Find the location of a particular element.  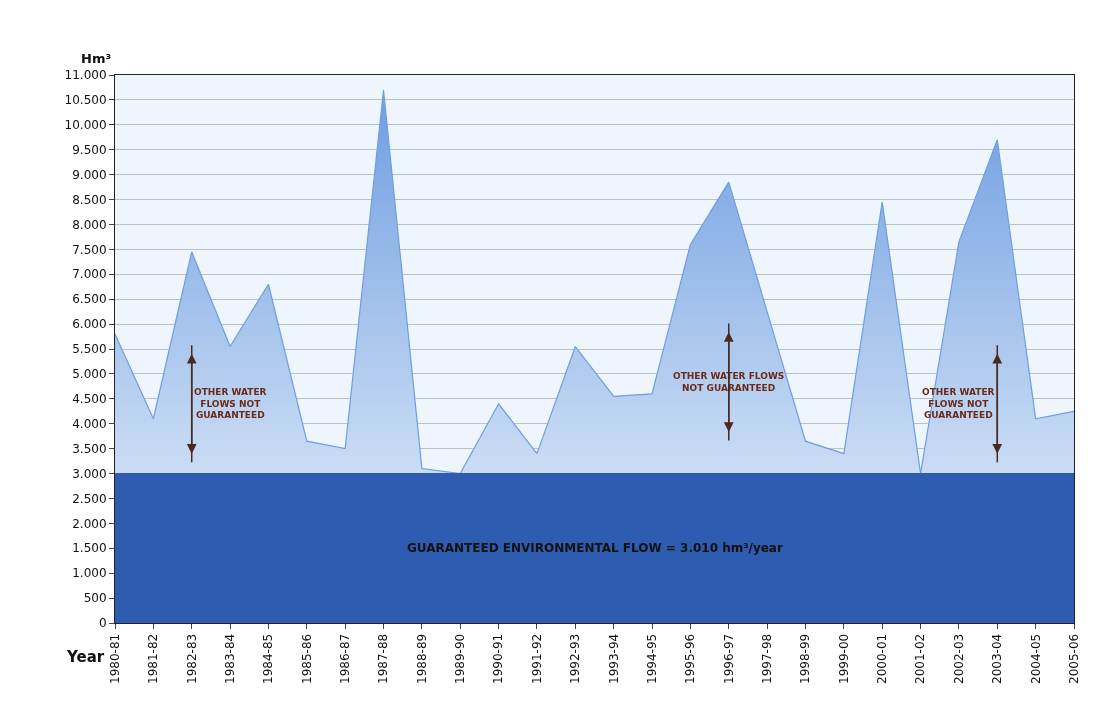

x-tick-label: 1992-93 is located at coordinates (575, 658).